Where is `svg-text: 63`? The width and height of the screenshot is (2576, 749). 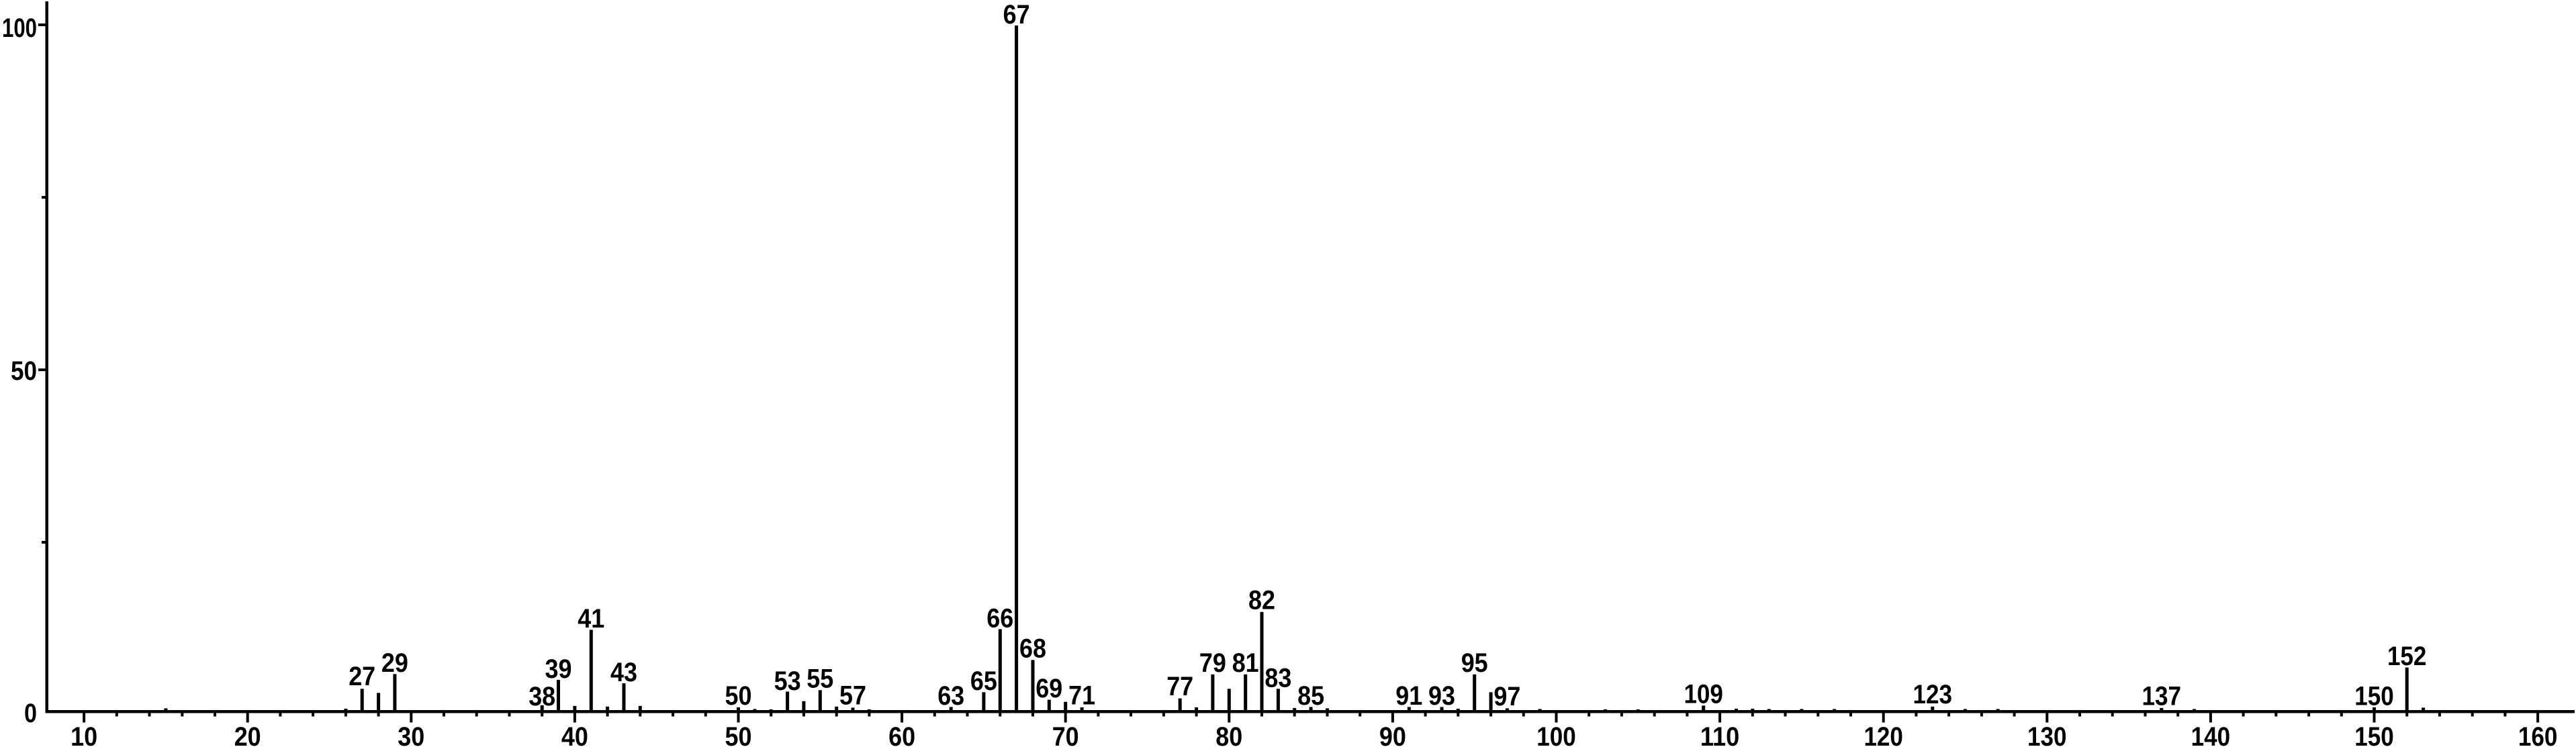 svg-text: 63 is located at coordinates (950, 696).